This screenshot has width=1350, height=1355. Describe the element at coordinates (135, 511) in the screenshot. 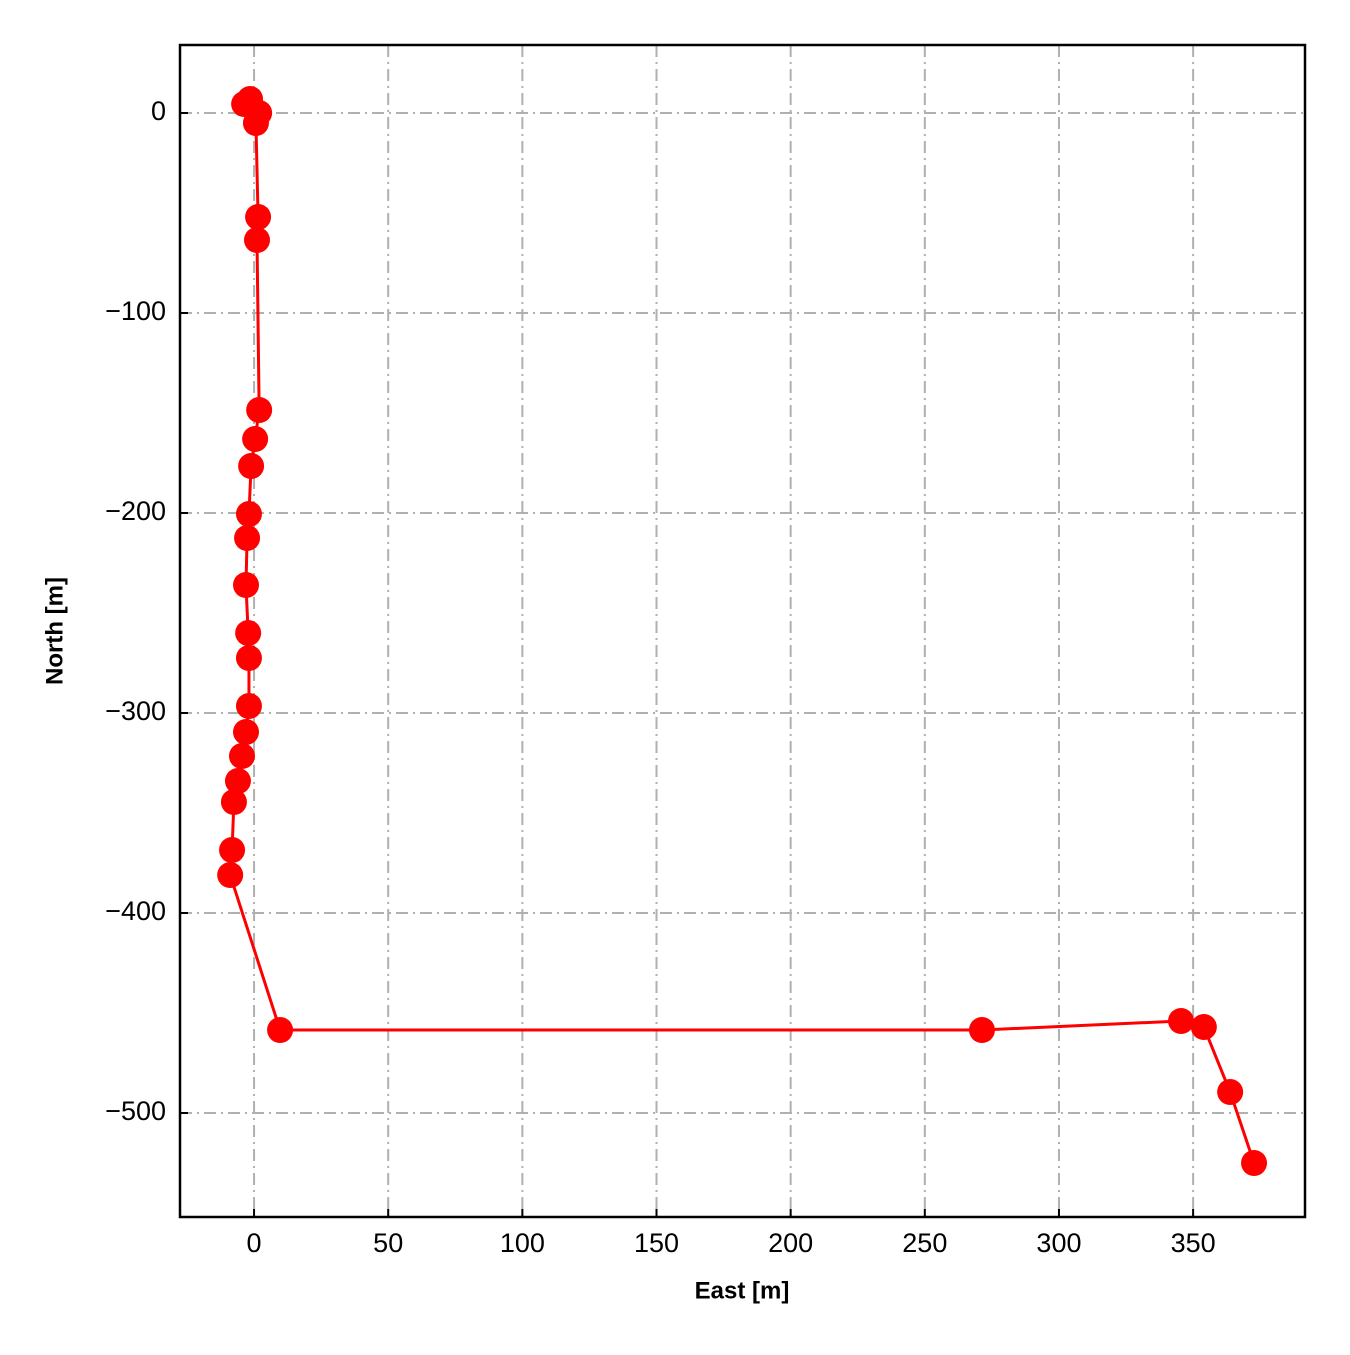

I see `y-tick-label: −200` at that location.